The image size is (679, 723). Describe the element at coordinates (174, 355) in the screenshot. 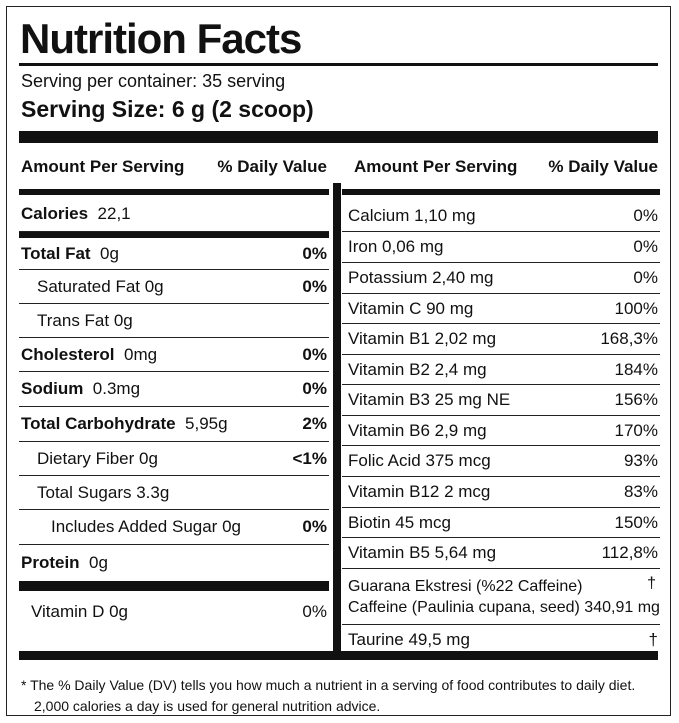

I see `cholesterol-row: Cholesterol 0mg 0%` at that location.